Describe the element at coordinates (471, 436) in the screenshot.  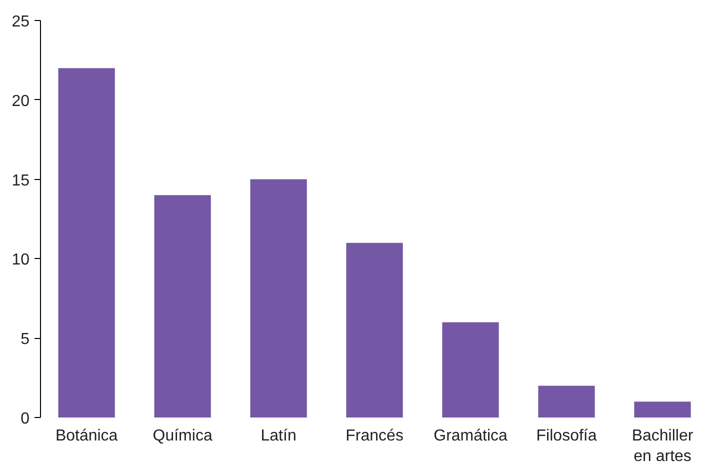
I see `x-tick-label: Gramática` at that location.